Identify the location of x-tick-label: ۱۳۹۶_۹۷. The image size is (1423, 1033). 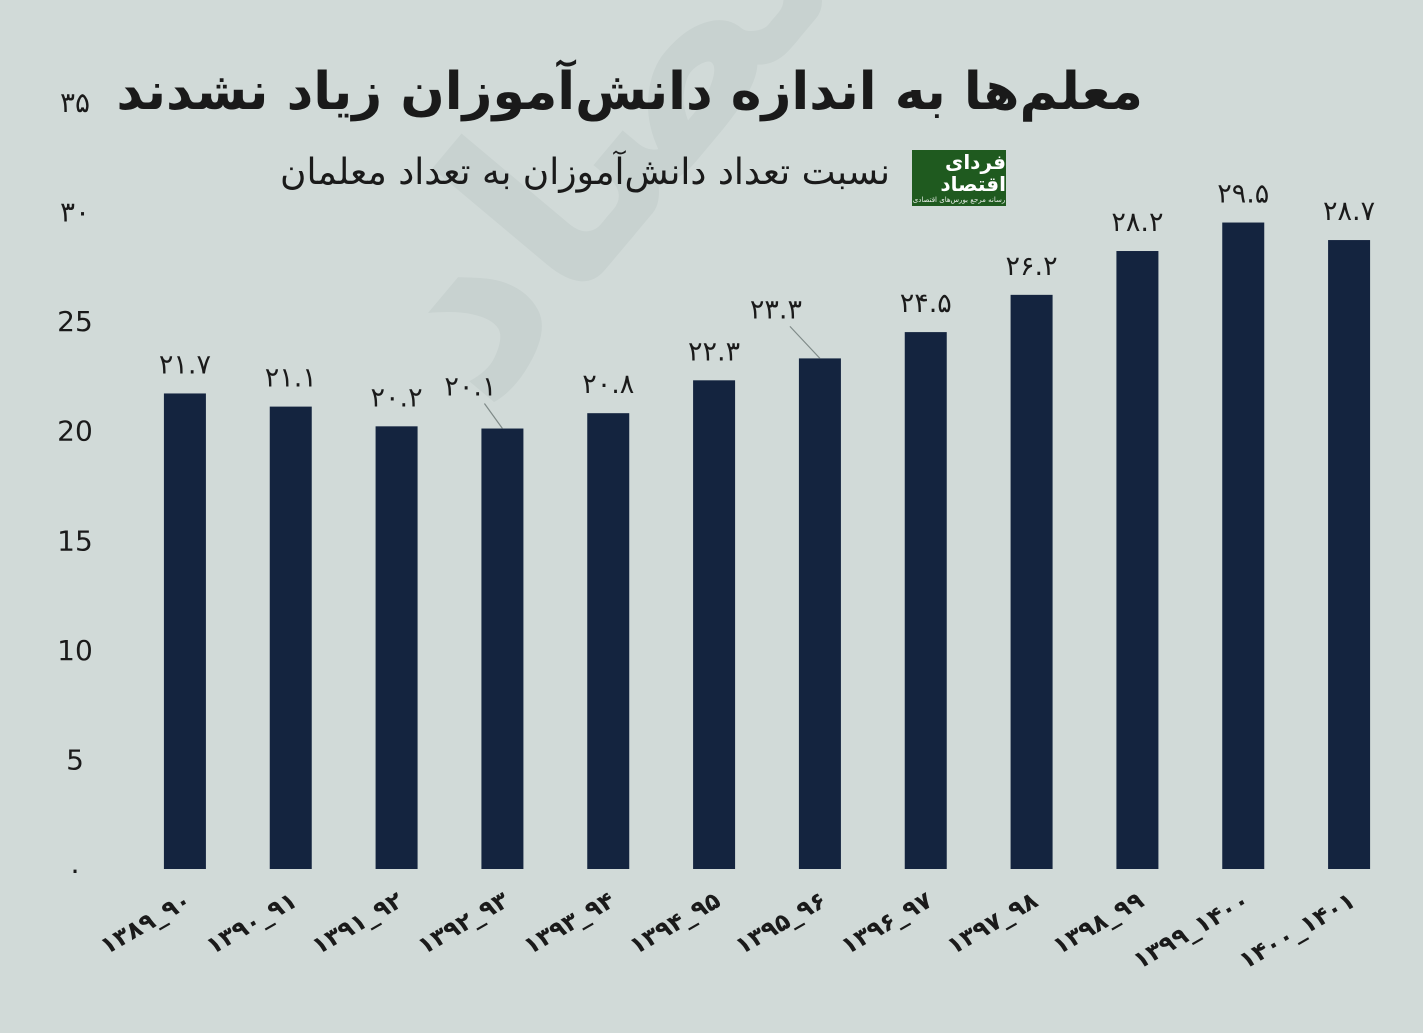
(886, 923).